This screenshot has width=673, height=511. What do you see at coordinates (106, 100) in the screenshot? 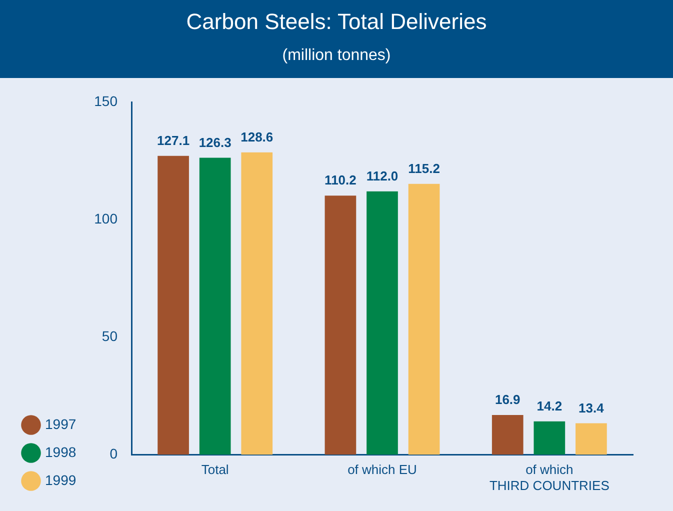
I see `y-tick-label: 150` at bounding box center [106, 100].